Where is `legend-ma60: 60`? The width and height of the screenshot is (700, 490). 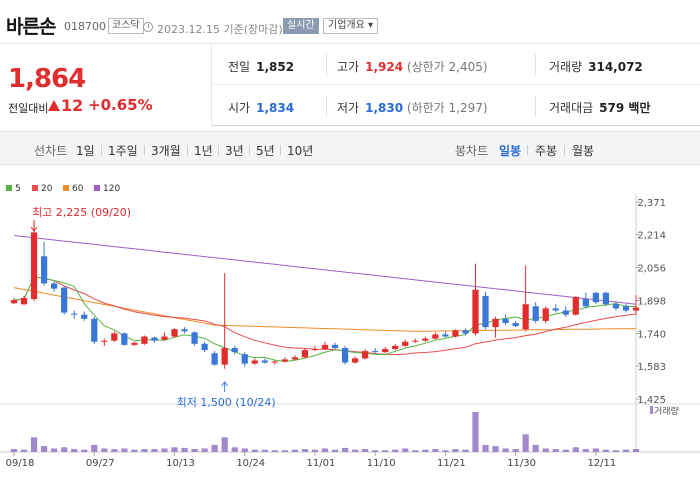 legend-ma60: 60 is located at coordinates (73, 189).